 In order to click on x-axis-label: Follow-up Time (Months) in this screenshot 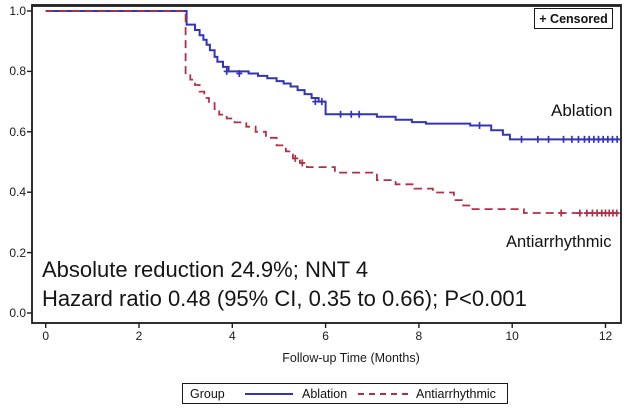, I will do `click(351, 358)`.